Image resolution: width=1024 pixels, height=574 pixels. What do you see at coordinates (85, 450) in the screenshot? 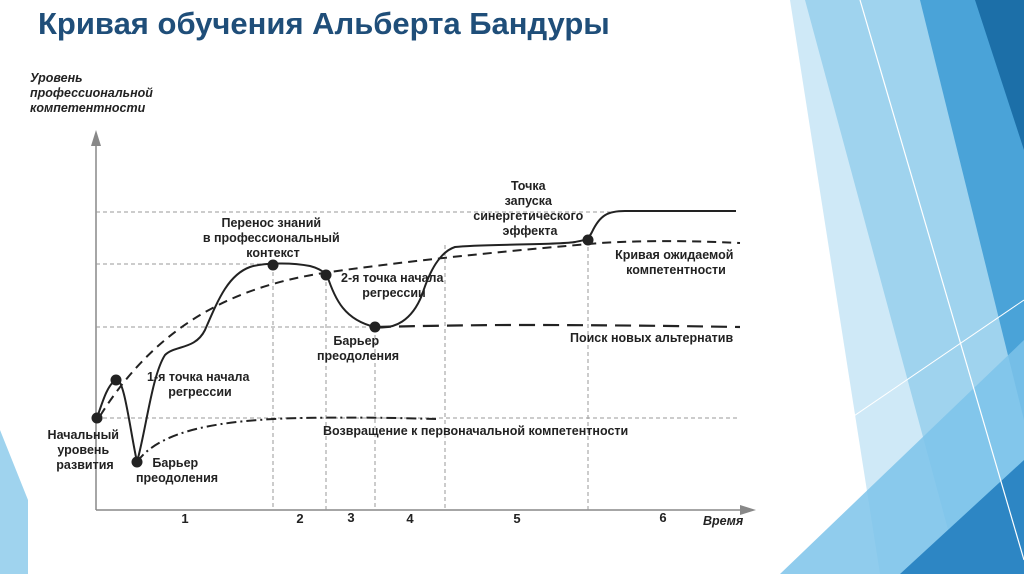
I see `label-initial-level: Начальный уровень развития` at bounding box center [85, 450].